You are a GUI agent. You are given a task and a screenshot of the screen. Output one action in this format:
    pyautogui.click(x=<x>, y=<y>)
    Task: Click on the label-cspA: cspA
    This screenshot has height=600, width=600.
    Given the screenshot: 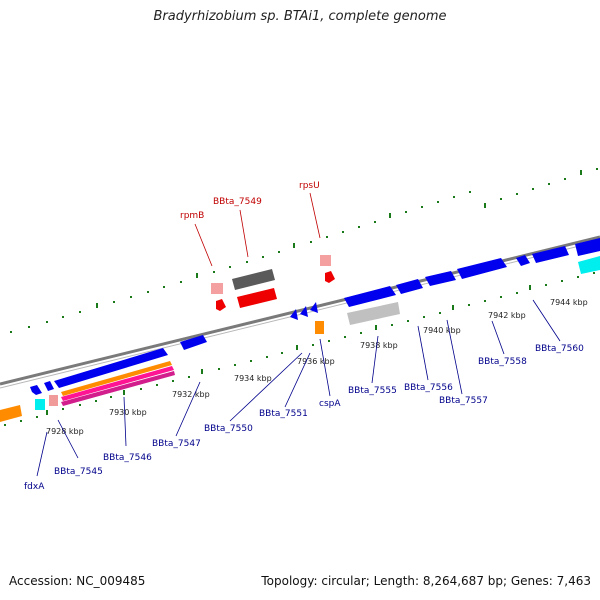 What is the action you would take?
    pyautogui.click(x=330, y=404)
    